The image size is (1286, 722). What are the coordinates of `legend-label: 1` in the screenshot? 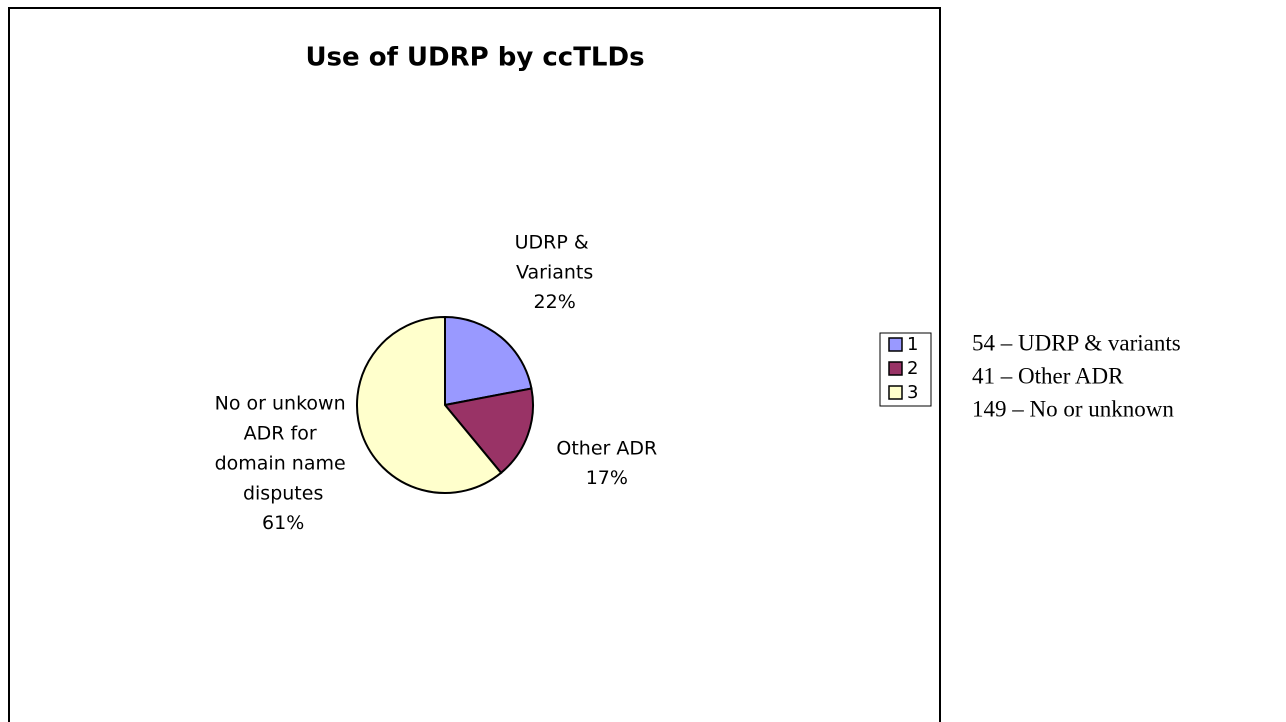 It's located at (912, 344).